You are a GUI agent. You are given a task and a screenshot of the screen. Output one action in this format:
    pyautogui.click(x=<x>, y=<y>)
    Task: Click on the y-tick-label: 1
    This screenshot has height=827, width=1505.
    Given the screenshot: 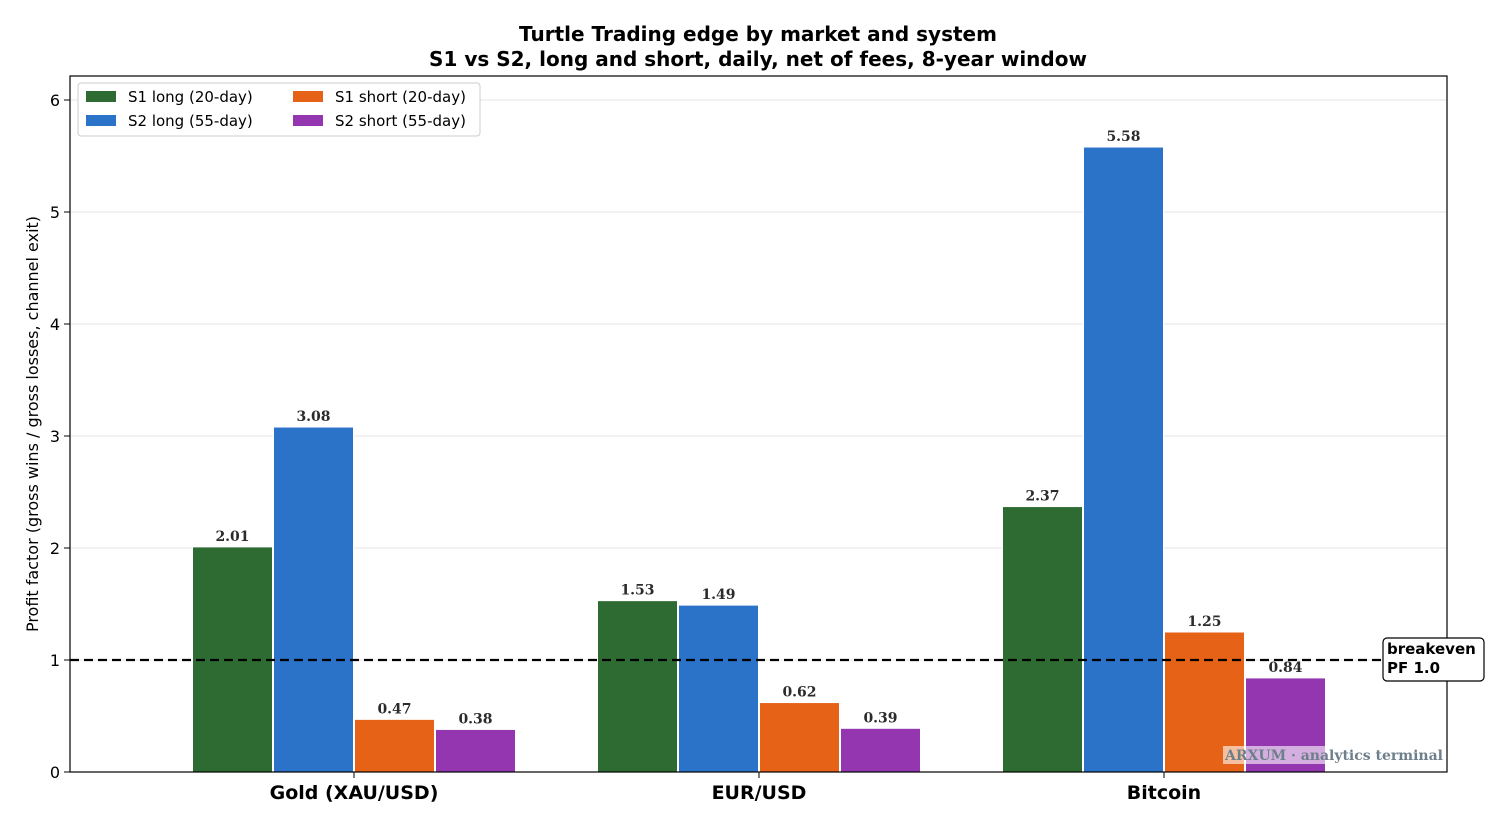 What is the action you would take?
    pyautogui.click(x=55, y=660)
    